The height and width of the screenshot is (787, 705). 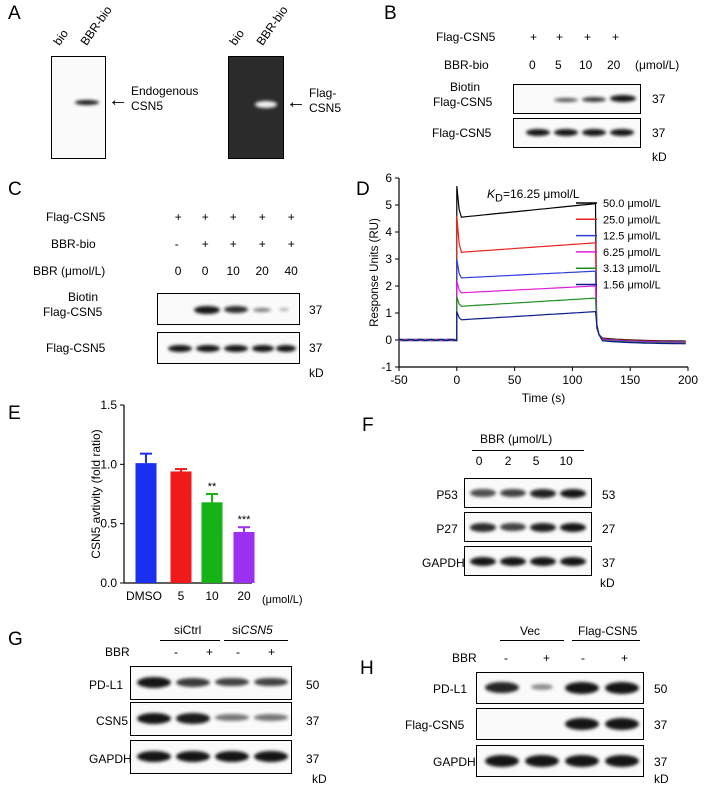 What do you see at coordinates (447, 529) in the screenshot?
I see `row-label: P27` at bounding box center [447, 529].